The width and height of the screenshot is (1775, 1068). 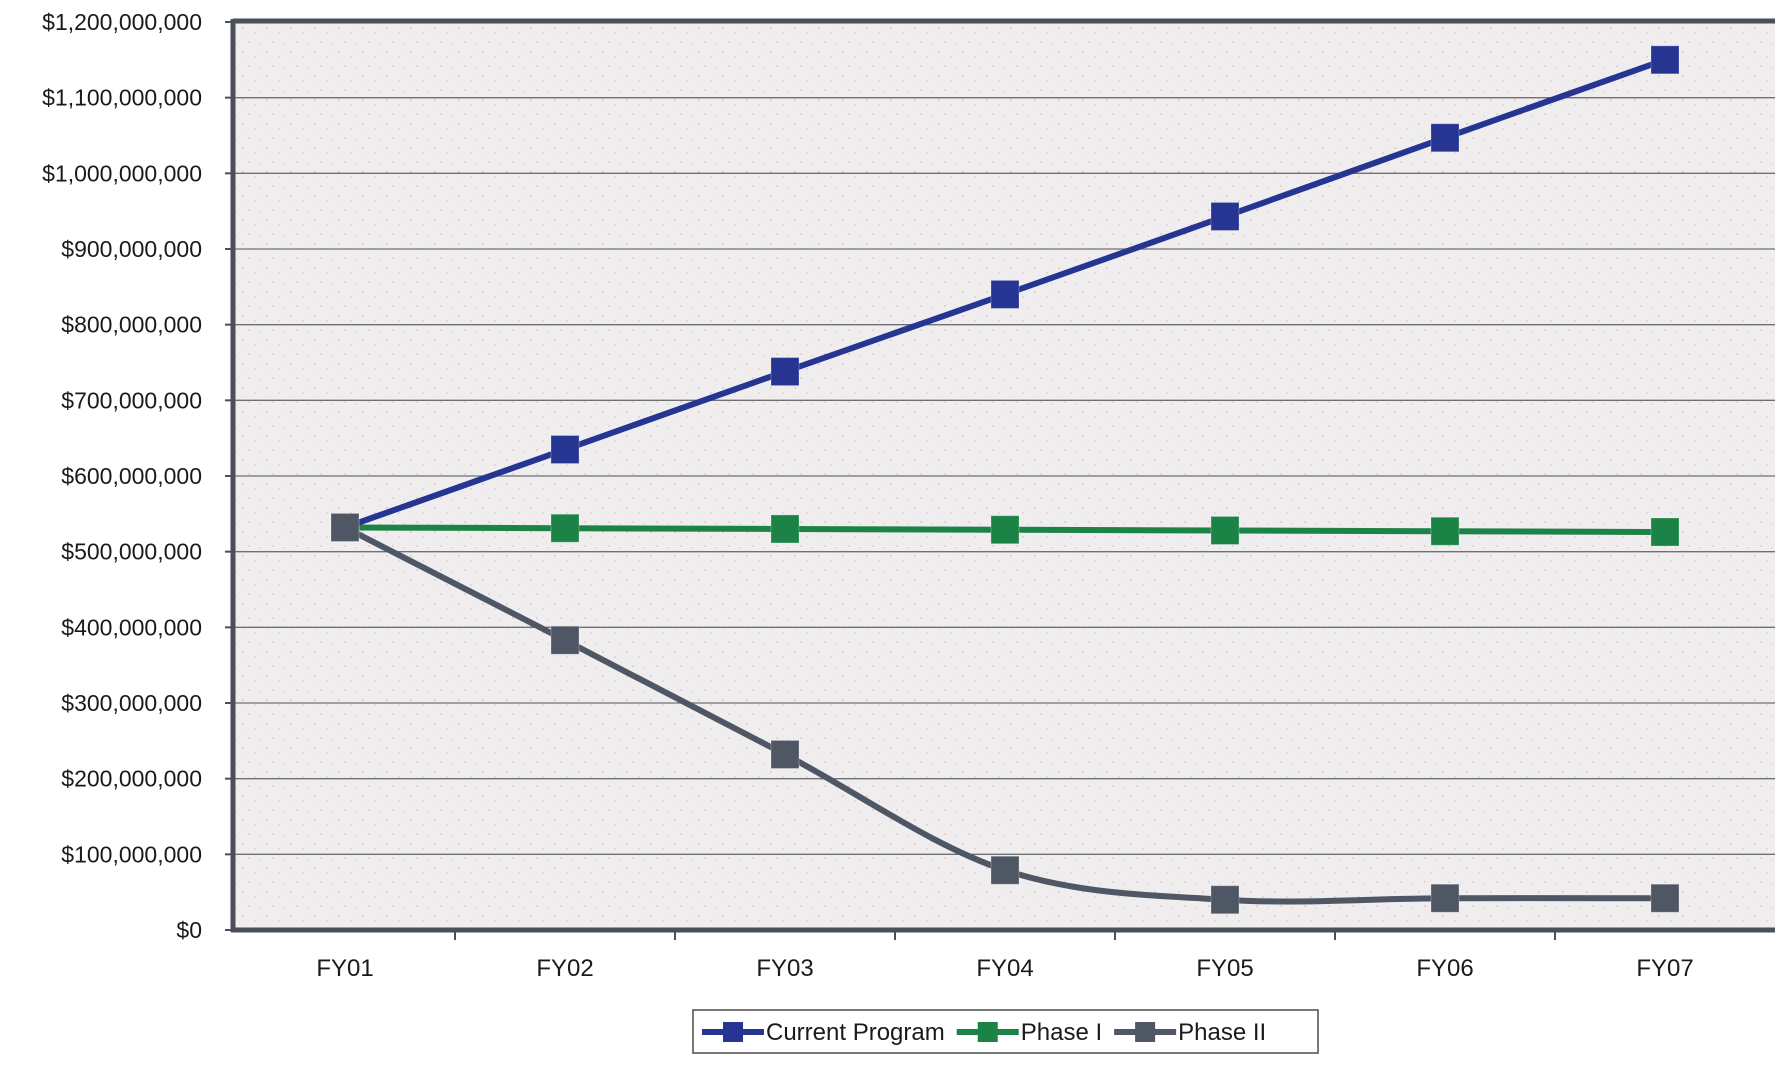 I want to click on x-tick-label: FY07, so click(x=1664, y=968).